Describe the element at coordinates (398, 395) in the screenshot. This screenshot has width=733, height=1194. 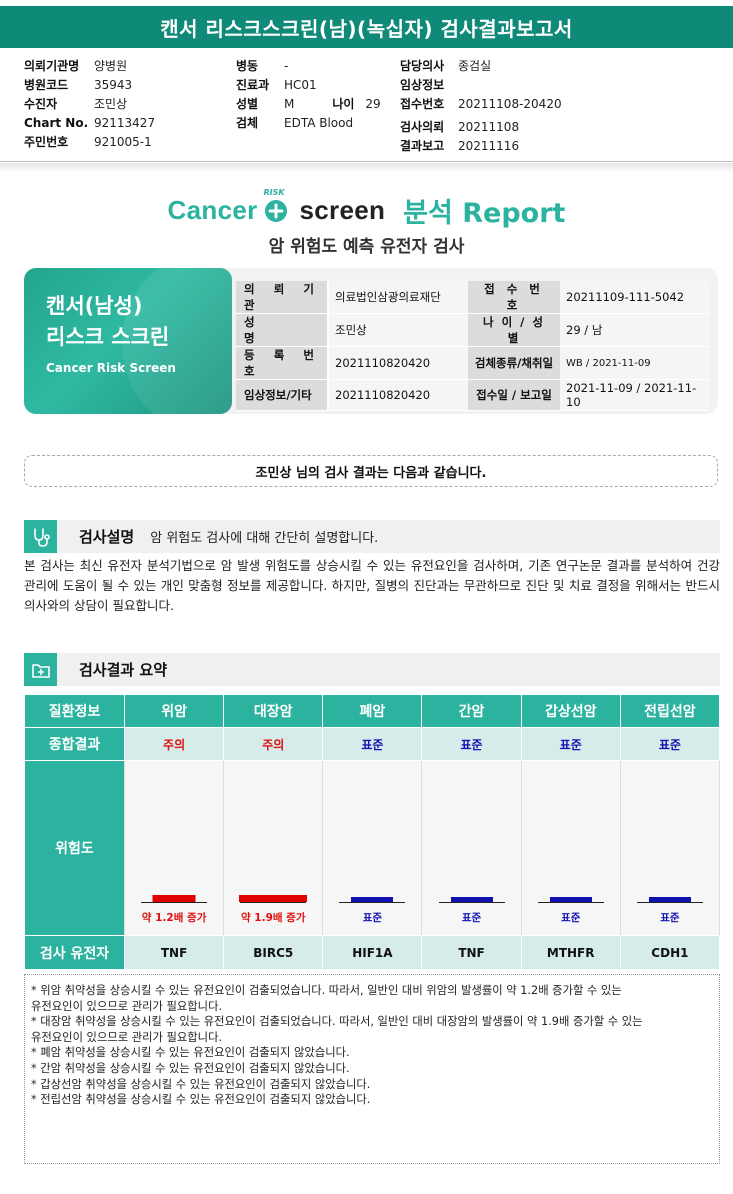
I see `info-value: 2021110820420` at that location.